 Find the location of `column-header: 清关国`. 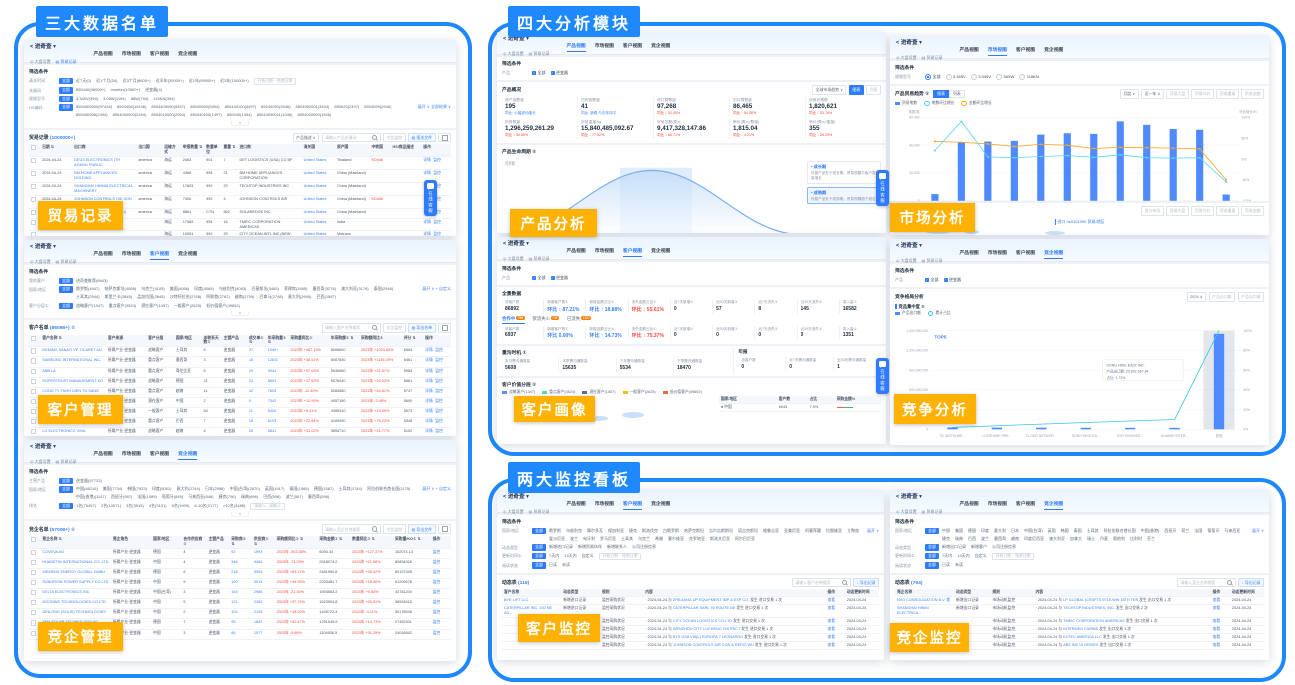

column-header: 清关国 is located at coordinates (318, 151).